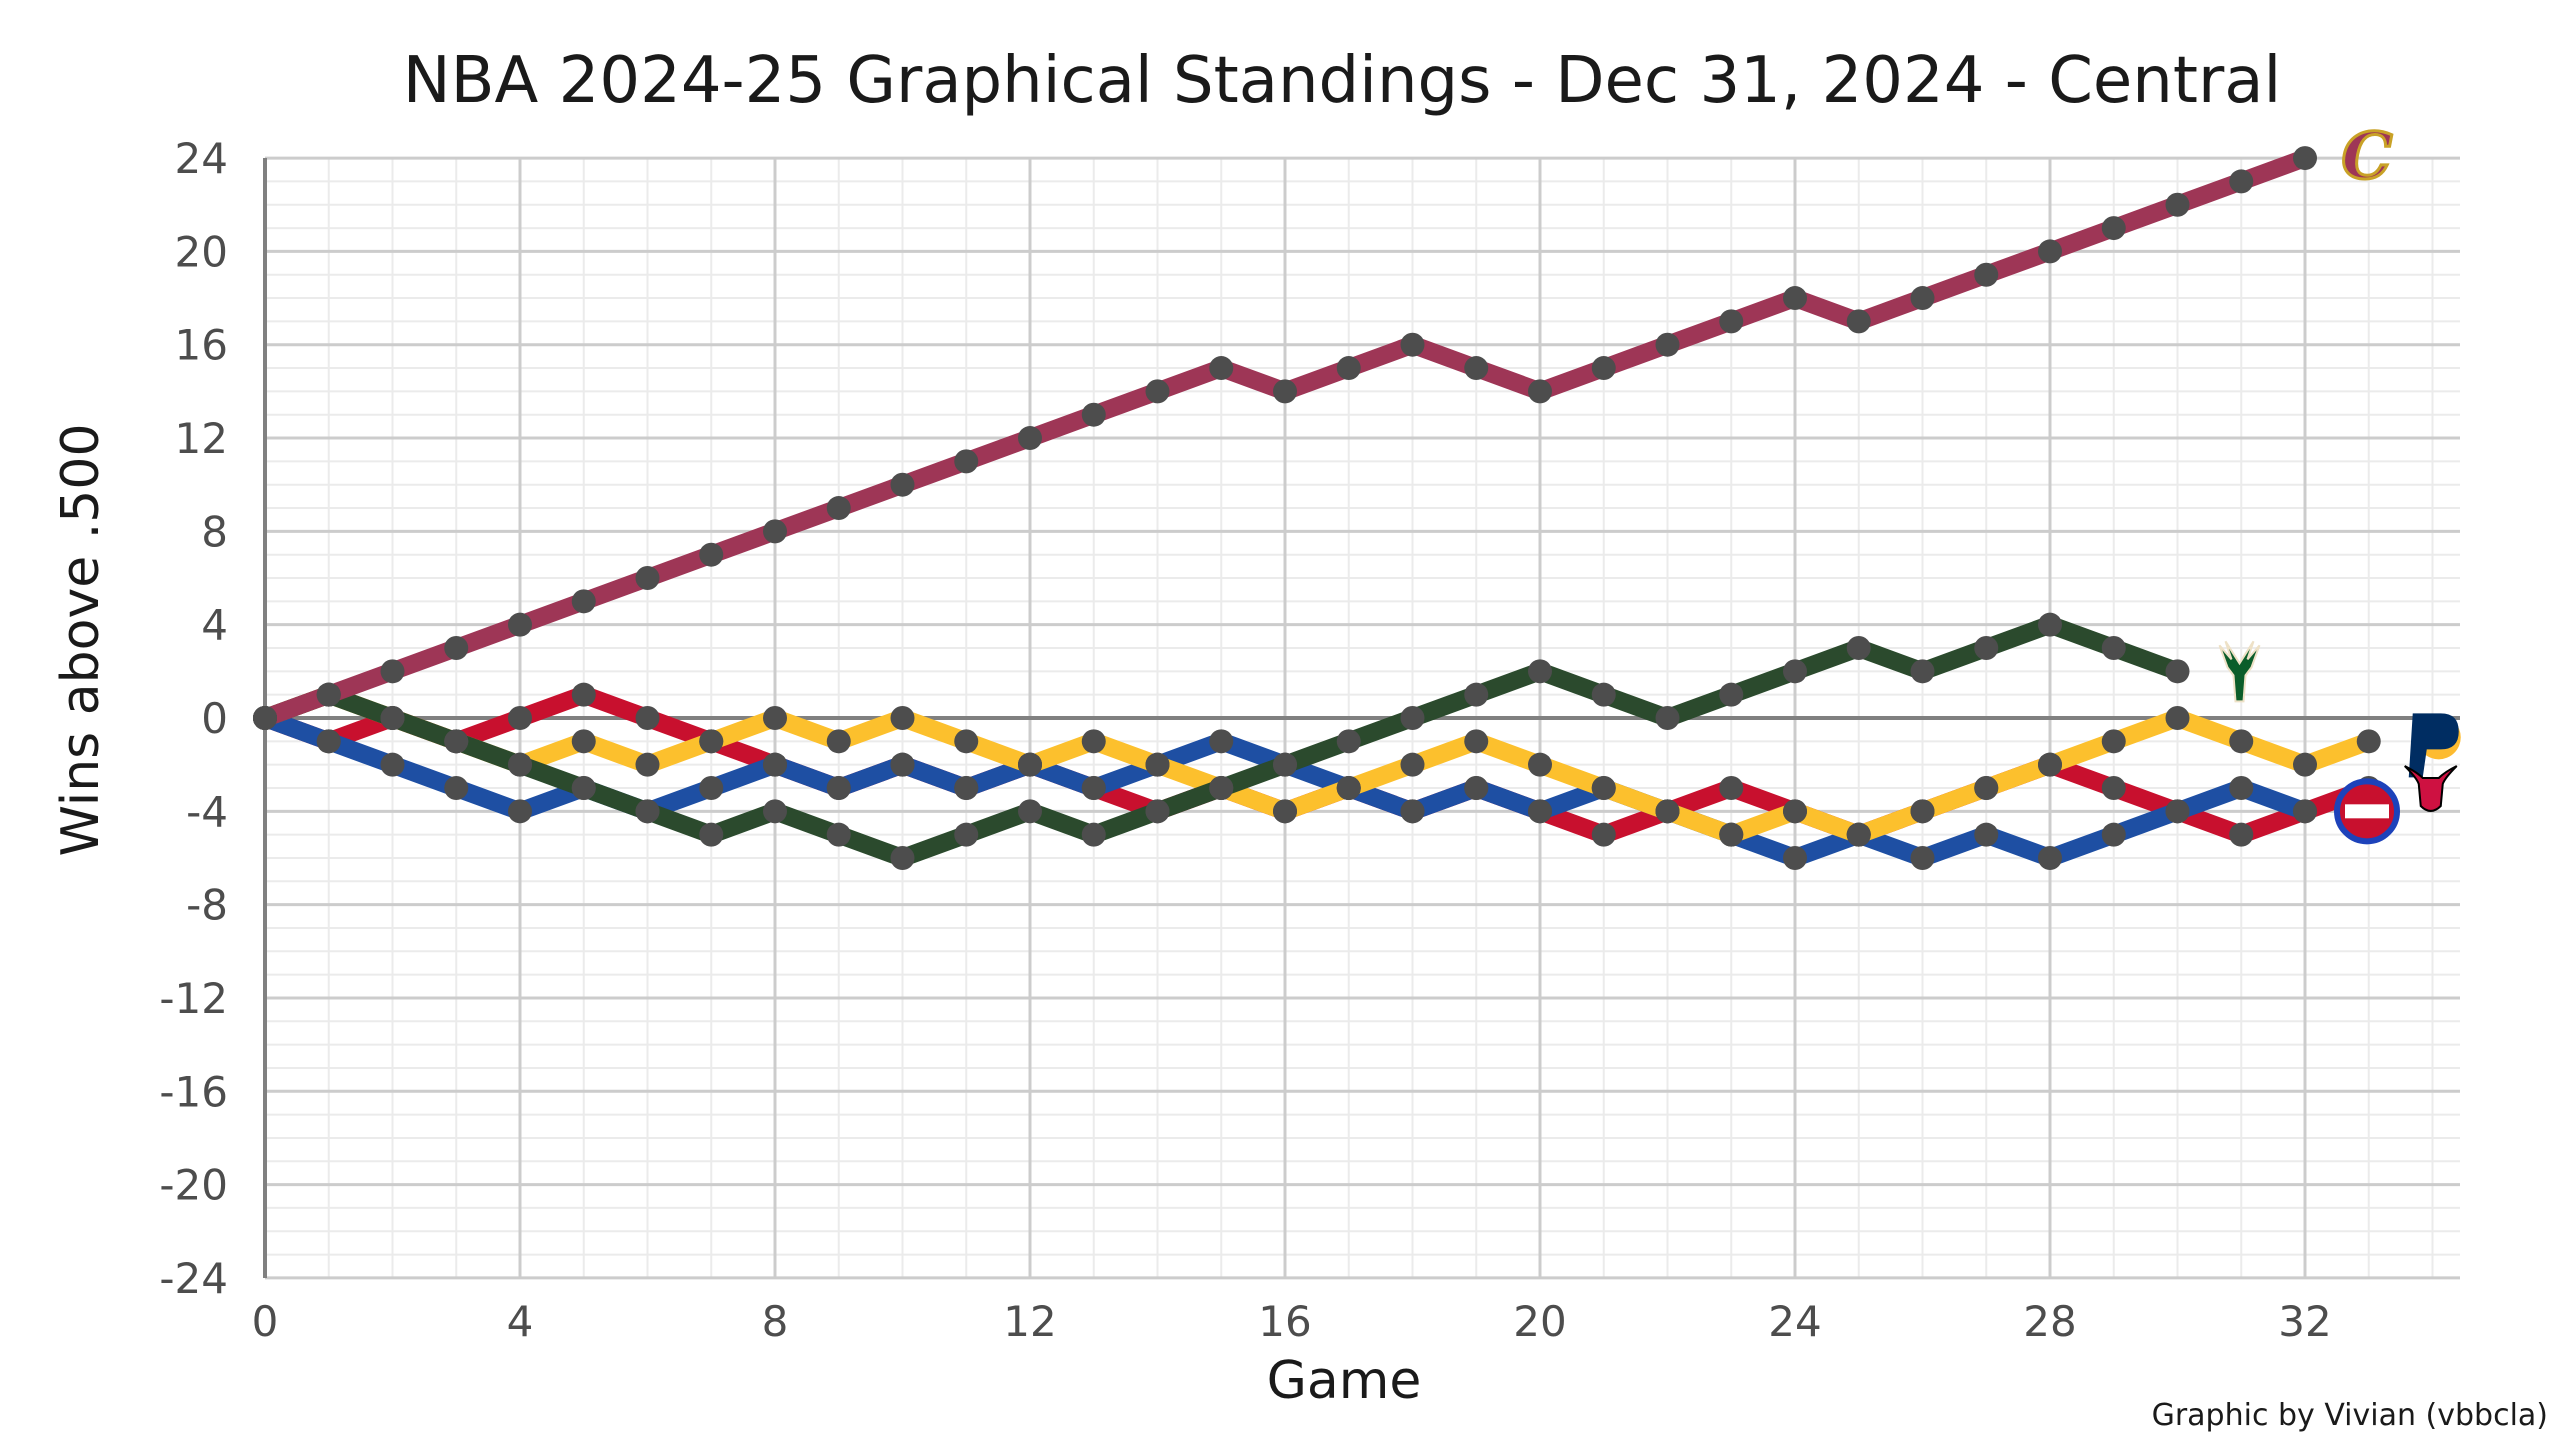 The height and width of the screenshot is (1440, 2560). What do you see at coordinates (201, 251) in the screenshot?
I see `y-tick-label: 20` at bounding box center [201, 251].